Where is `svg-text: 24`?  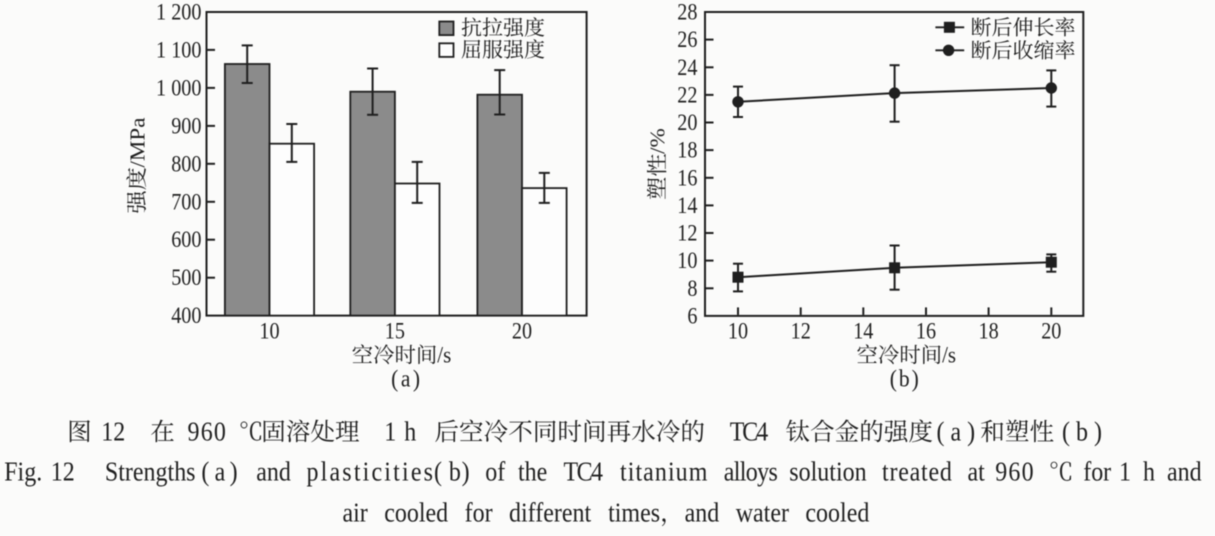
svg-text: 24 is located at coordinates (687, 67).